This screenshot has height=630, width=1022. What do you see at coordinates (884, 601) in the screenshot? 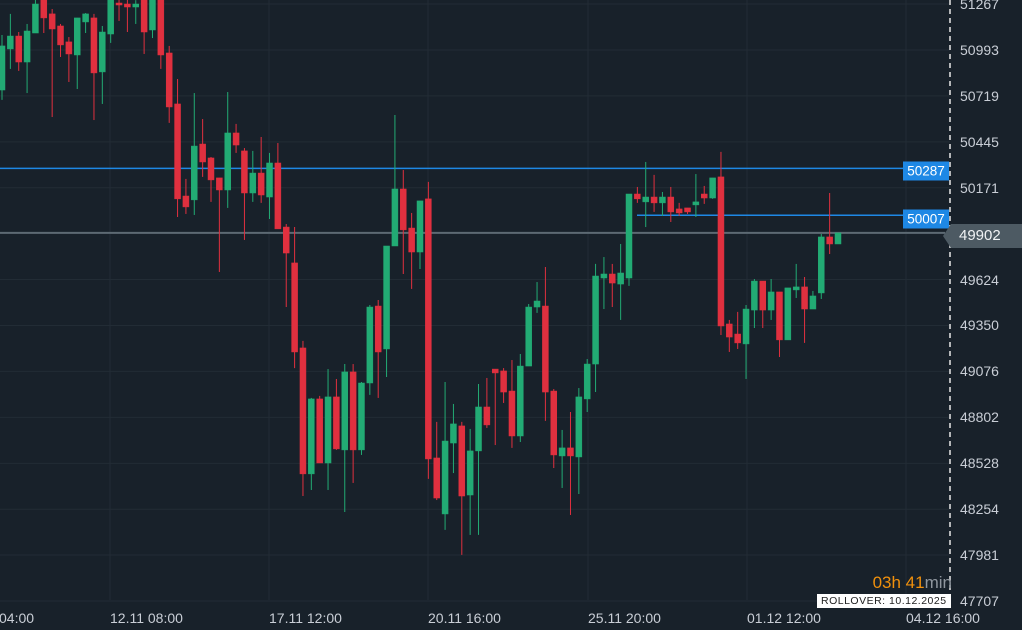
I see `rollover-badge: ROLLOVER: 10.12.2025` at bounding box center [884, 601].